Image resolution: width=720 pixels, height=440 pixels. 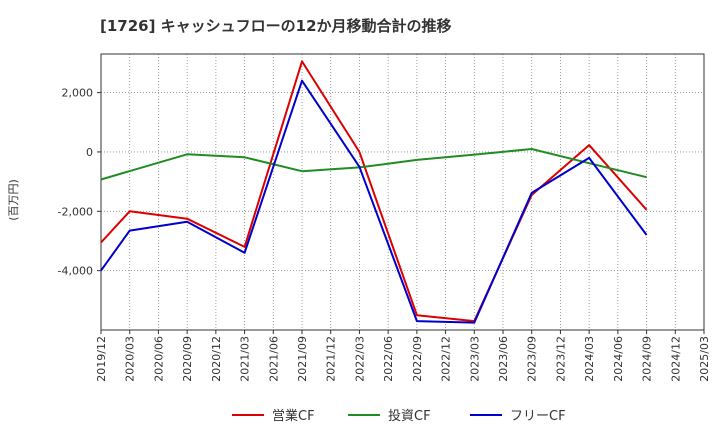 What do you see at coordinates (409, 416) in the screenshot?
I see `legend-label-2: 投資CF` at bounding box center [409, 416].